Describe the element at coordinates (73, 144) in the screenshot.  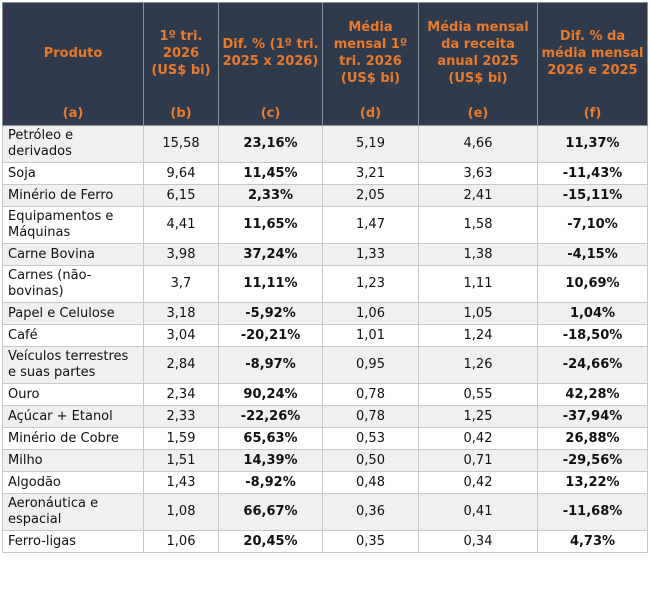
I see `cell-produto: Petróleo e derivados` at that location.